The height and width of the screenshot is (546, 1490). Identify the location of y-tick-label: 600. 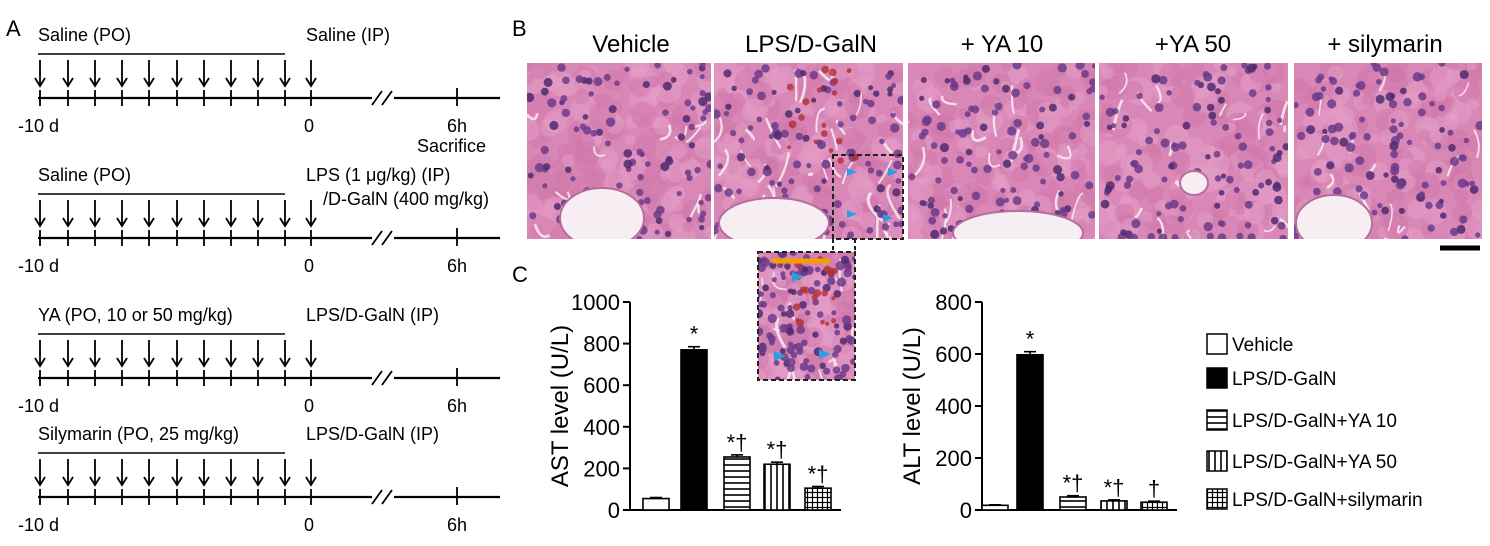
(953, 354).